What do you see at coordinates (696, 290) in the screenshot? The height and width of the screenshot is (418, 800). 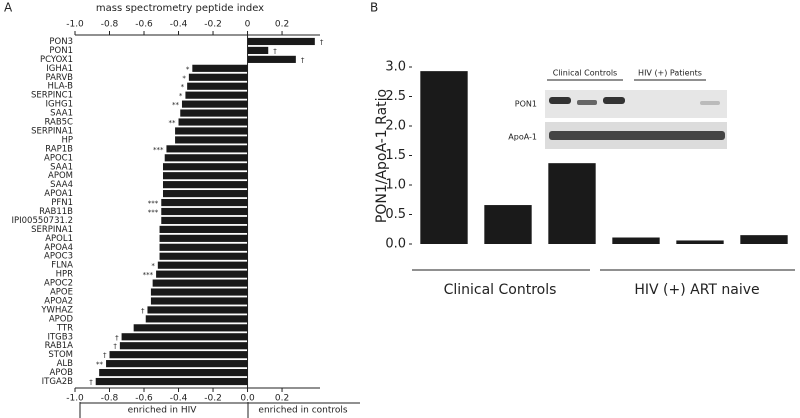 I see `group-label: HIV (+) ART naive` at bounding box center [696, 290].